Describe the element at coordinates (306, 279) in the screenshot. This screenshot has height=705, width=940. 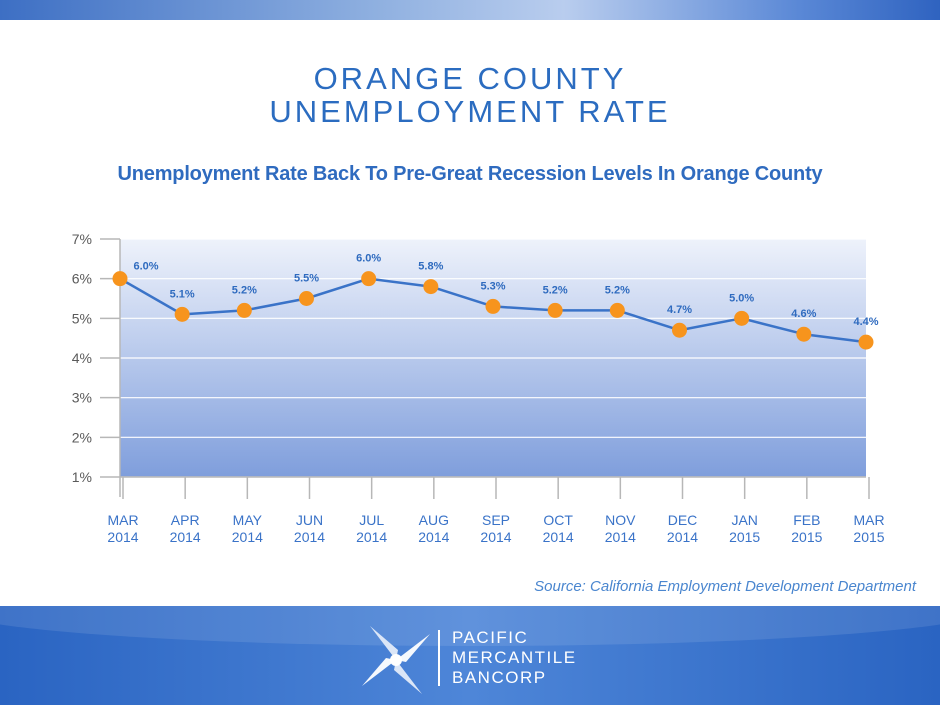
I see `data-label: 5.5%` at that location.